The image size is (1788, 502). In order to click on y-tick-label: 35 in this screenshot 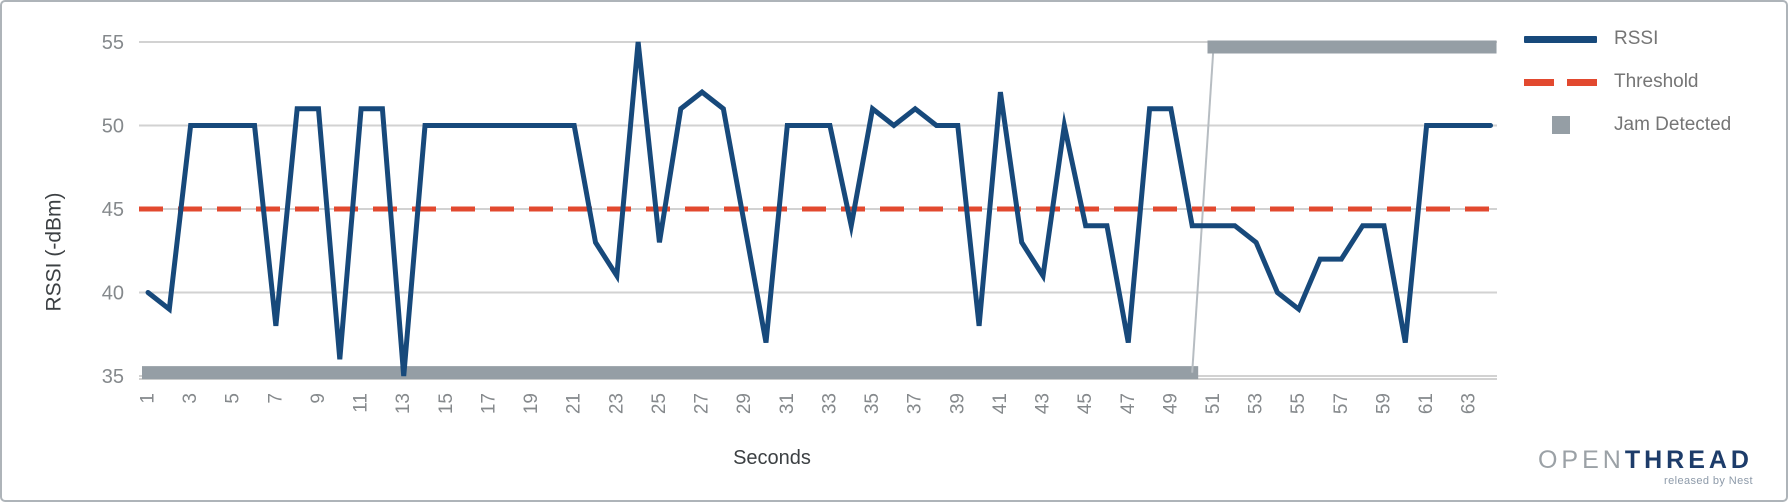, I will do `click(113, 377)`.